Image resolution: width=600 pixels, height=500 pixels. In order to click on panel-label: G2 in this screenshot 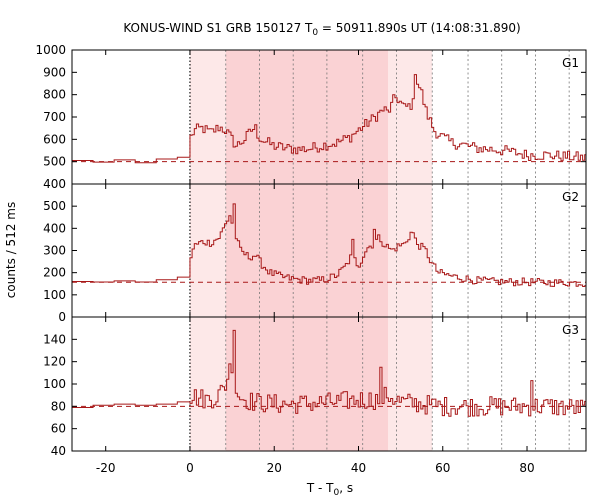, I will do `click(570, 197)`.